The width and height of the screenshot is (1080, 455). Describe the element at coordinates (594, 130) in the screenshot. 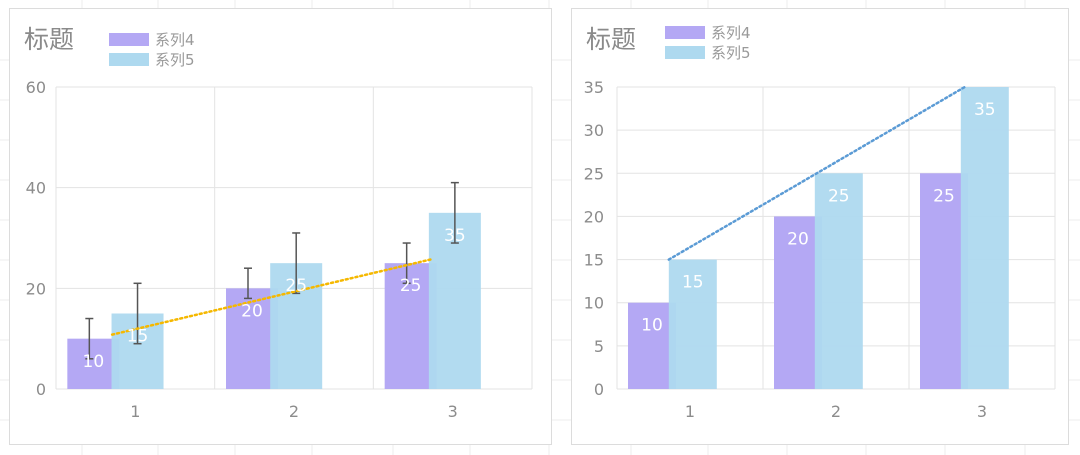

I see `y-tick-label: 30` at that location.